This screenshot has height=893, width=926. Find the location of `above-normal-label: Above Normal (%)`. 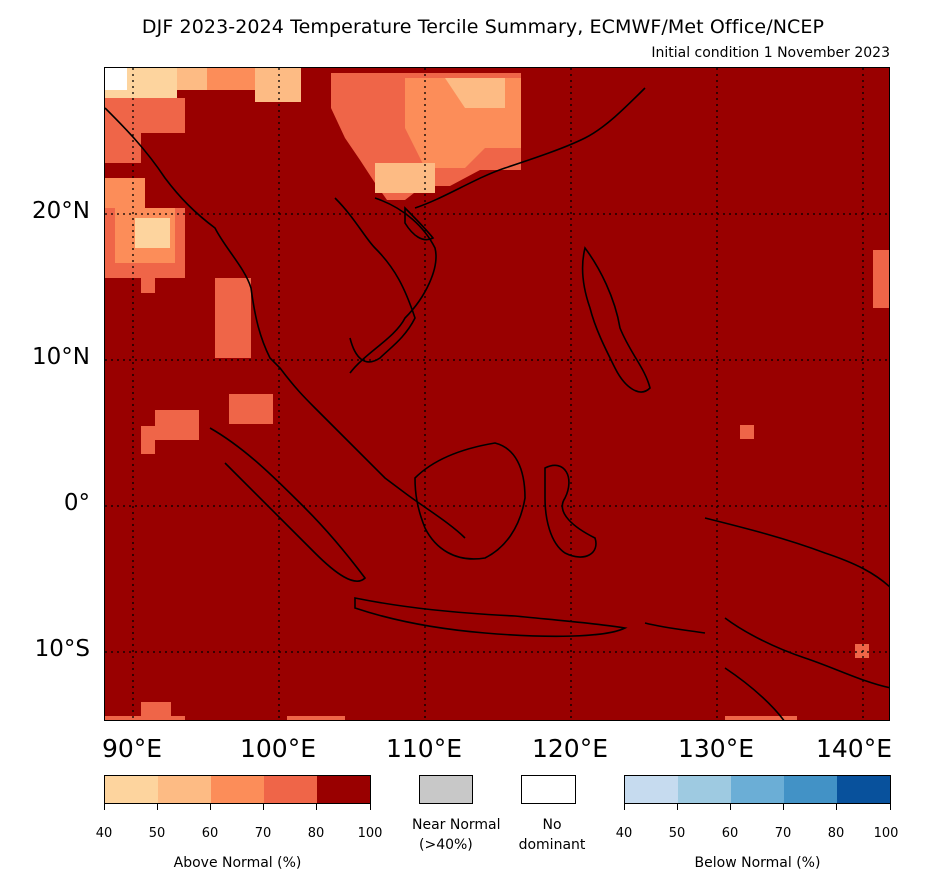

above-normal-label: Above Normal (%) is located at coordinates (237, 863).